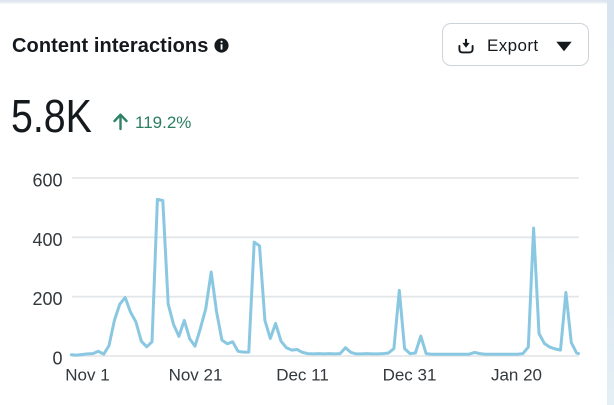  Describe the element at coordinates (196, 375) in the screenshot. I see `svg-text: Nov 21` at that location.